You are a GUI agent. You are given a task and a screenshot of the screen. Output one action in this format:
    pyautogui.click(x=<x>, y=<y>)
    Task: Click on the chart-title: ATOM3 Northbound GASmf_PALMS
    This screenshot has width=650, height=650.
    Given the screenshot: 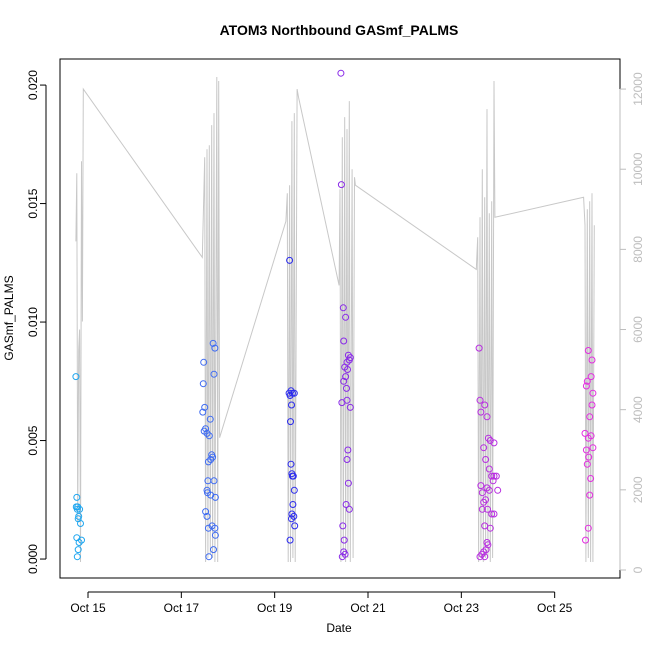 What is the action you would take?
    pyautogui.click(x=339, y=30)
    